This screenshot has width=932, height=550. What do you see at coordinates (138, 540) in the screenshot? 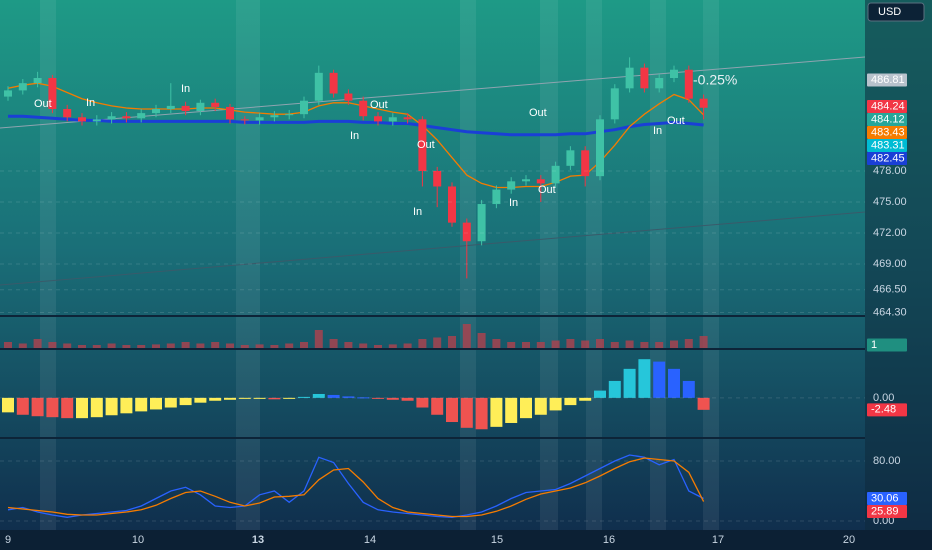
I see `x-tick-label: 10` at bounding box center [138, 540].